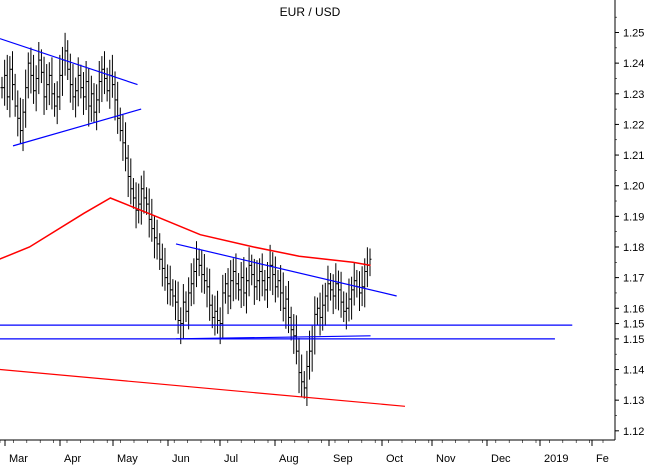 The width and height of the screenshot is (650, 465). I want to click on moving-average-layer, so click(185, 232).